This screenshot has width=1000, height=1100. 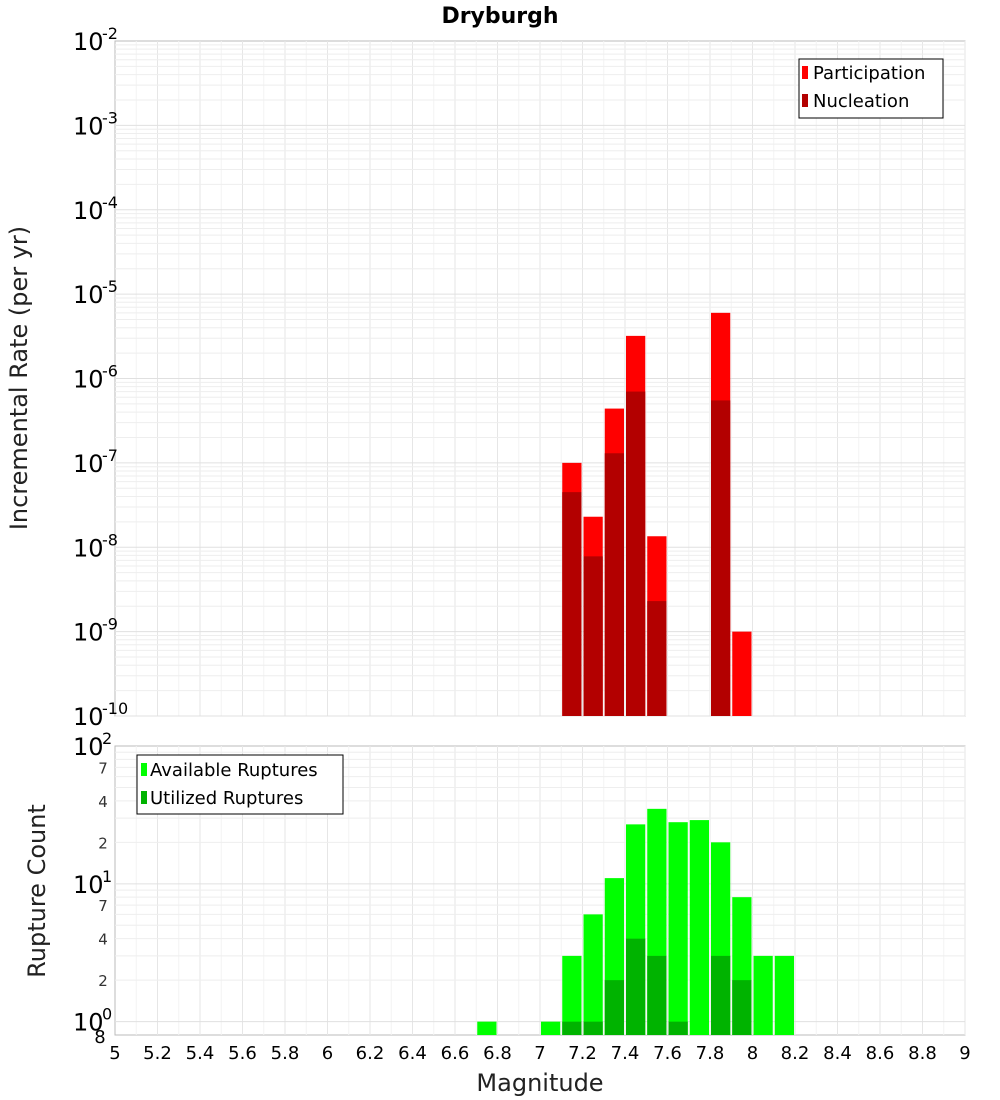 I want to click on rate-y-tick-base-6: 10, so click(x=88, y=211).